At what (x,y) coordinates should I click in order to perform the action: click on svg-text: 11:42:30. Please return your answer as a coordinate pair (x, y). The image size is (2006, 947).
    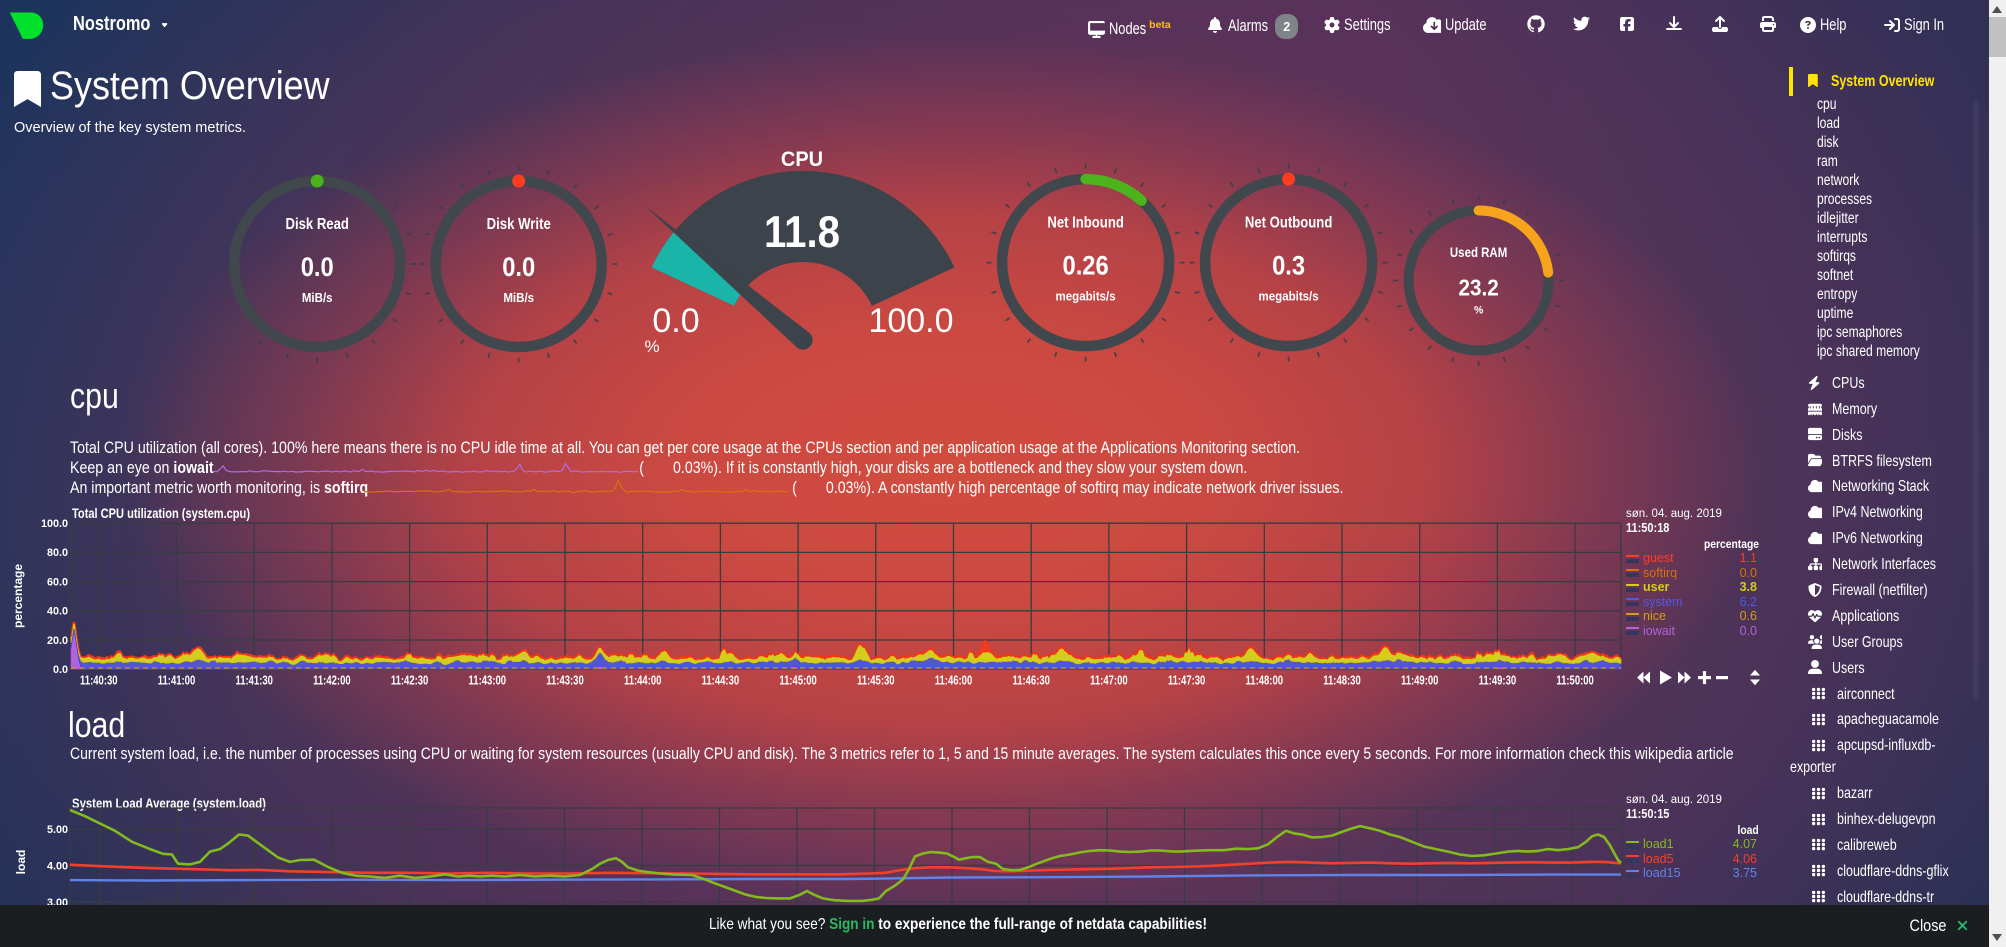
    Looking at the image, I should click on (410, 681).